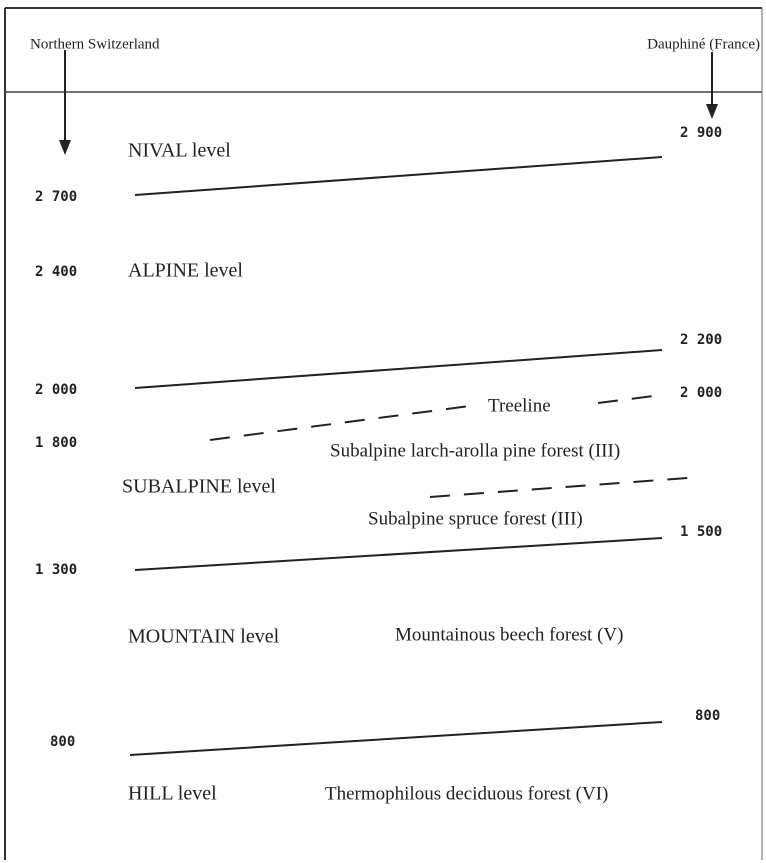  What do you see at coordinates (56, 390) in the screenshot?
I see `elevation-left: 2 000` at bounding box center [56, 390].